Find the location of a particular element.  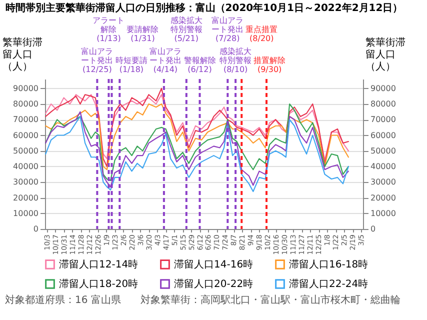

y2-tick-label: 90000 is located at coordinates (383, 88).